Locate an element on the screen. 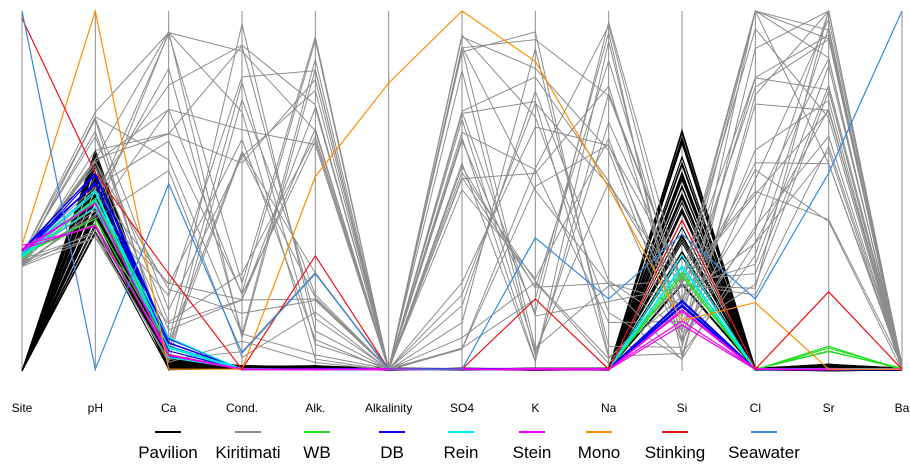 This screenshot has height=464, width=910. axis-label-site: Site is located at coordinates (22, 408).